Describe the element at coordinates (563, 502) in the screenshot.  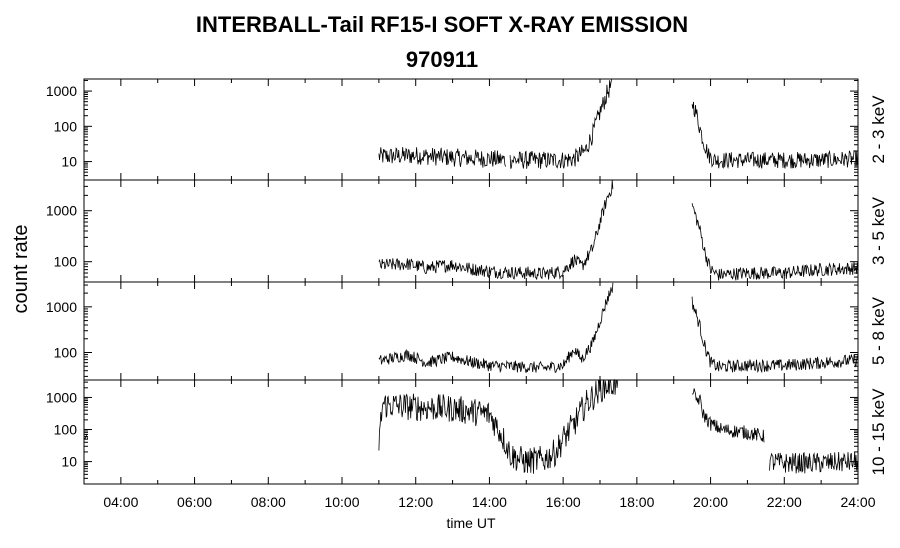
I see `x-tick-label: 16:00` at that location.